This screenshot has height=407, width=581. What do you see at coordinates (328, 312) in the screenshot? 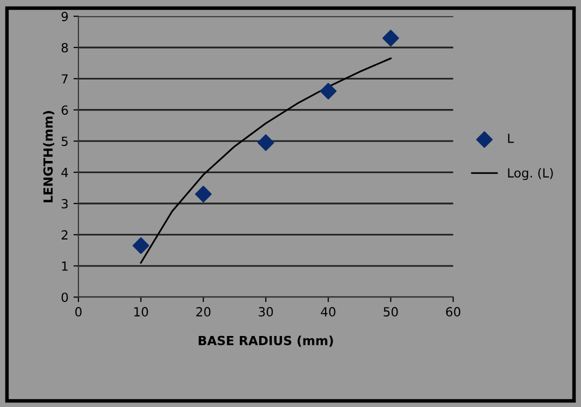
I see `x-tick-label: 40` at bounding box center [328, 312].